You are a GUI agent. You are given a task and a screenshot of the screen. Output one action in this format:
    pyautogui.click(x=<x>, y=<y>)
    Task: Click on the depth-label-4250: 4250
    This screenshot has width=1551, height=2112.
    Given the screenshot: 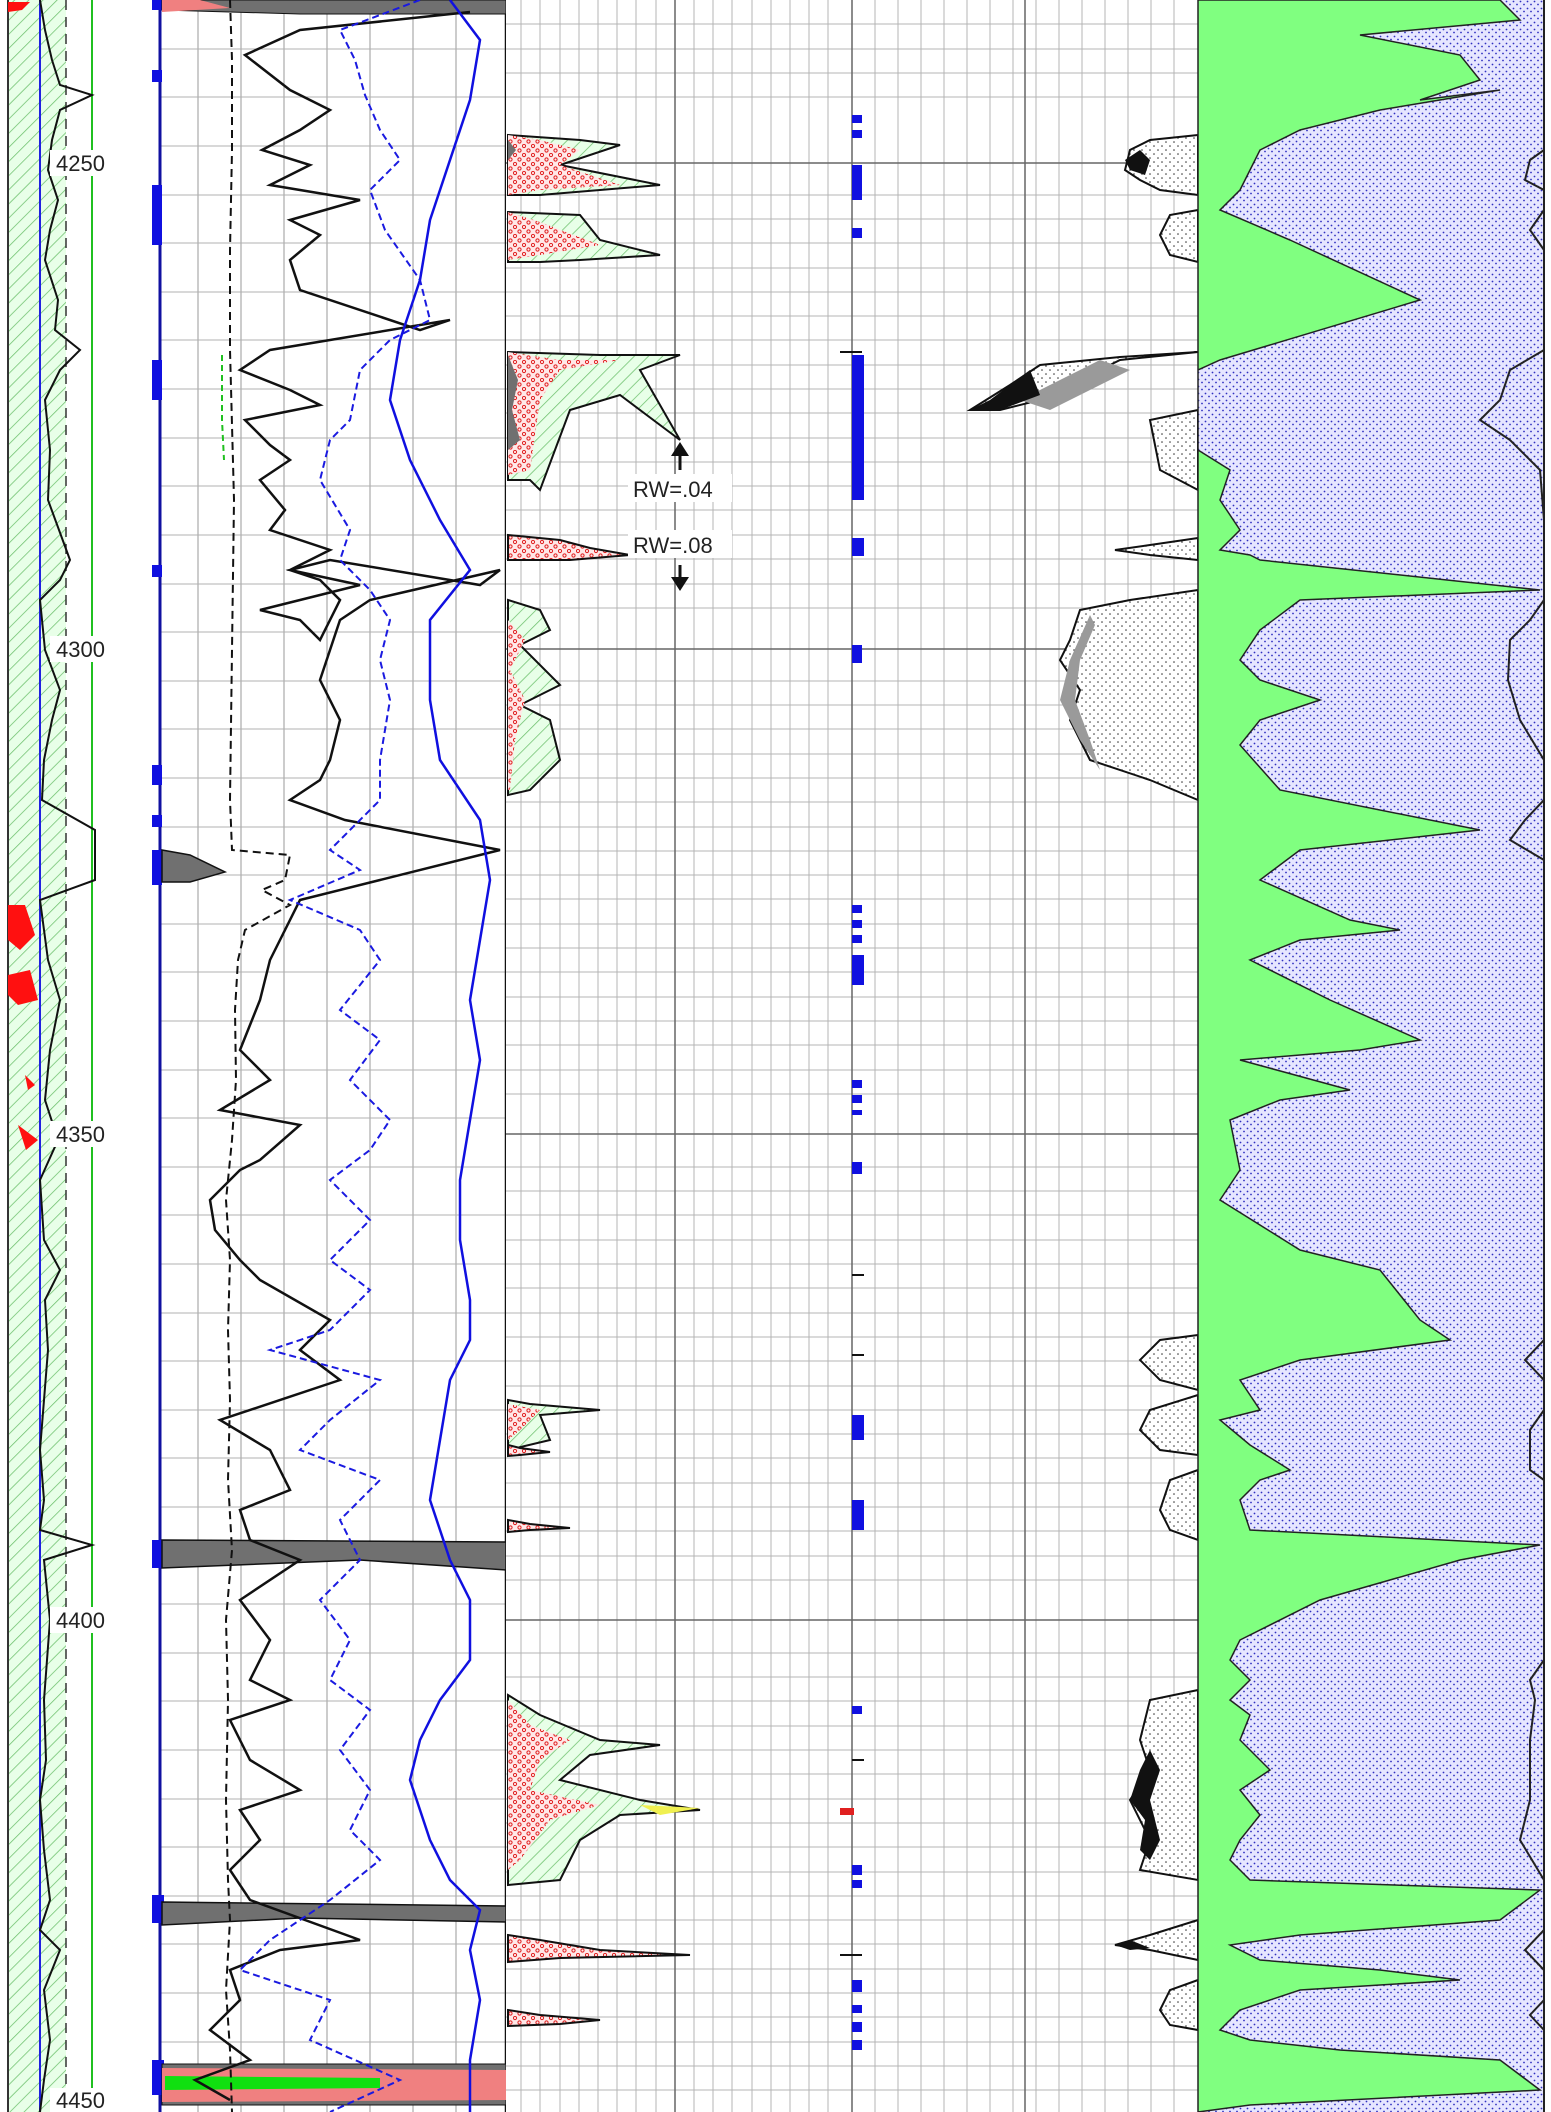 What is the action you would take?
    pyautogui.click(x=80, y=163)
    